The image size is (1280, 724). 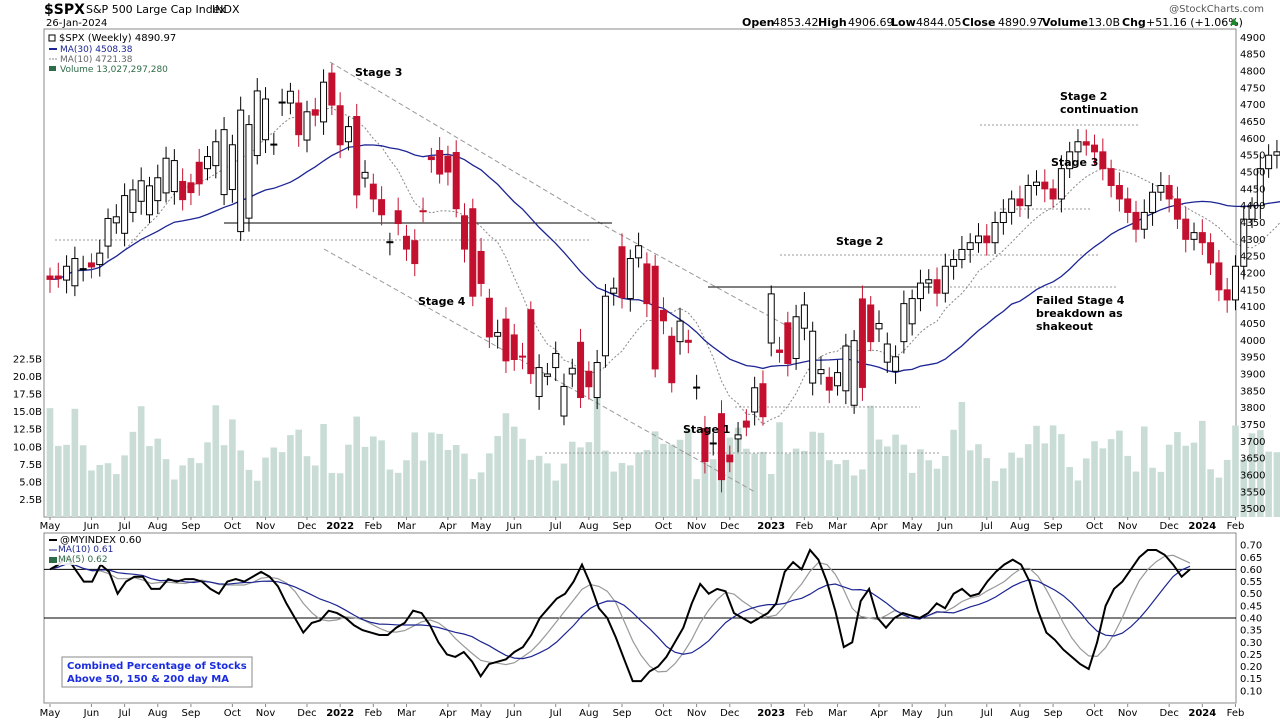 What do you see at coordinates (832, 22) in the screenshot?
I see `high-label: High` at bounding box center [832, 22].